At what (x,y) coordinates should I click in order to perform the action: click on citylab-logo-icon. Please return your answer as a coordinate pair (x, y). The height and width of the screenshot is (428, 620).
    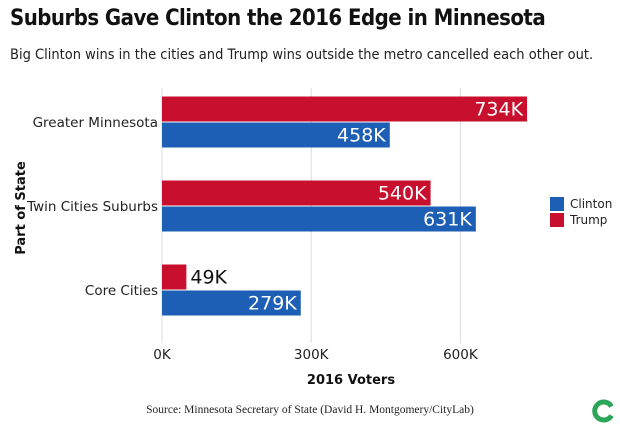
    Looking at the image, I should click on (603, 411).